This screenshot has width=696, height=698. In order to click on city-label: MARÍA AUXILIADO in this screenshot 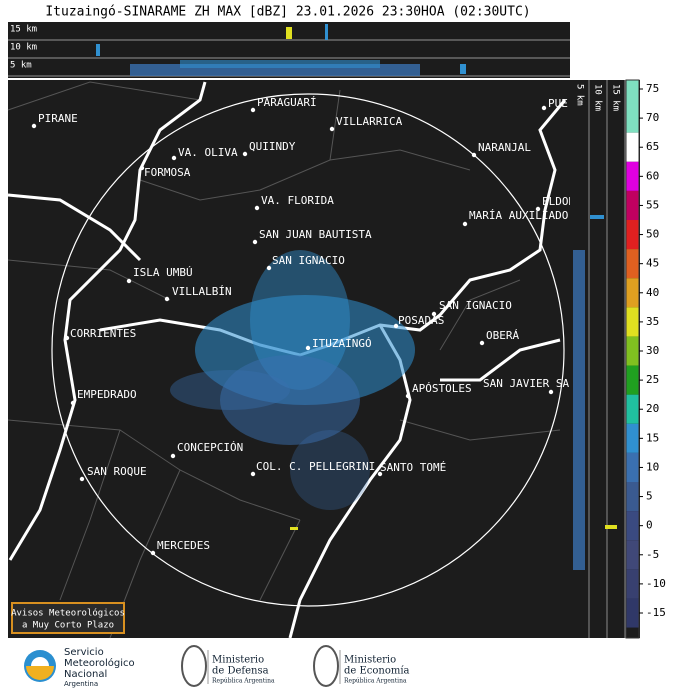, I will do `click(518, 215)`.